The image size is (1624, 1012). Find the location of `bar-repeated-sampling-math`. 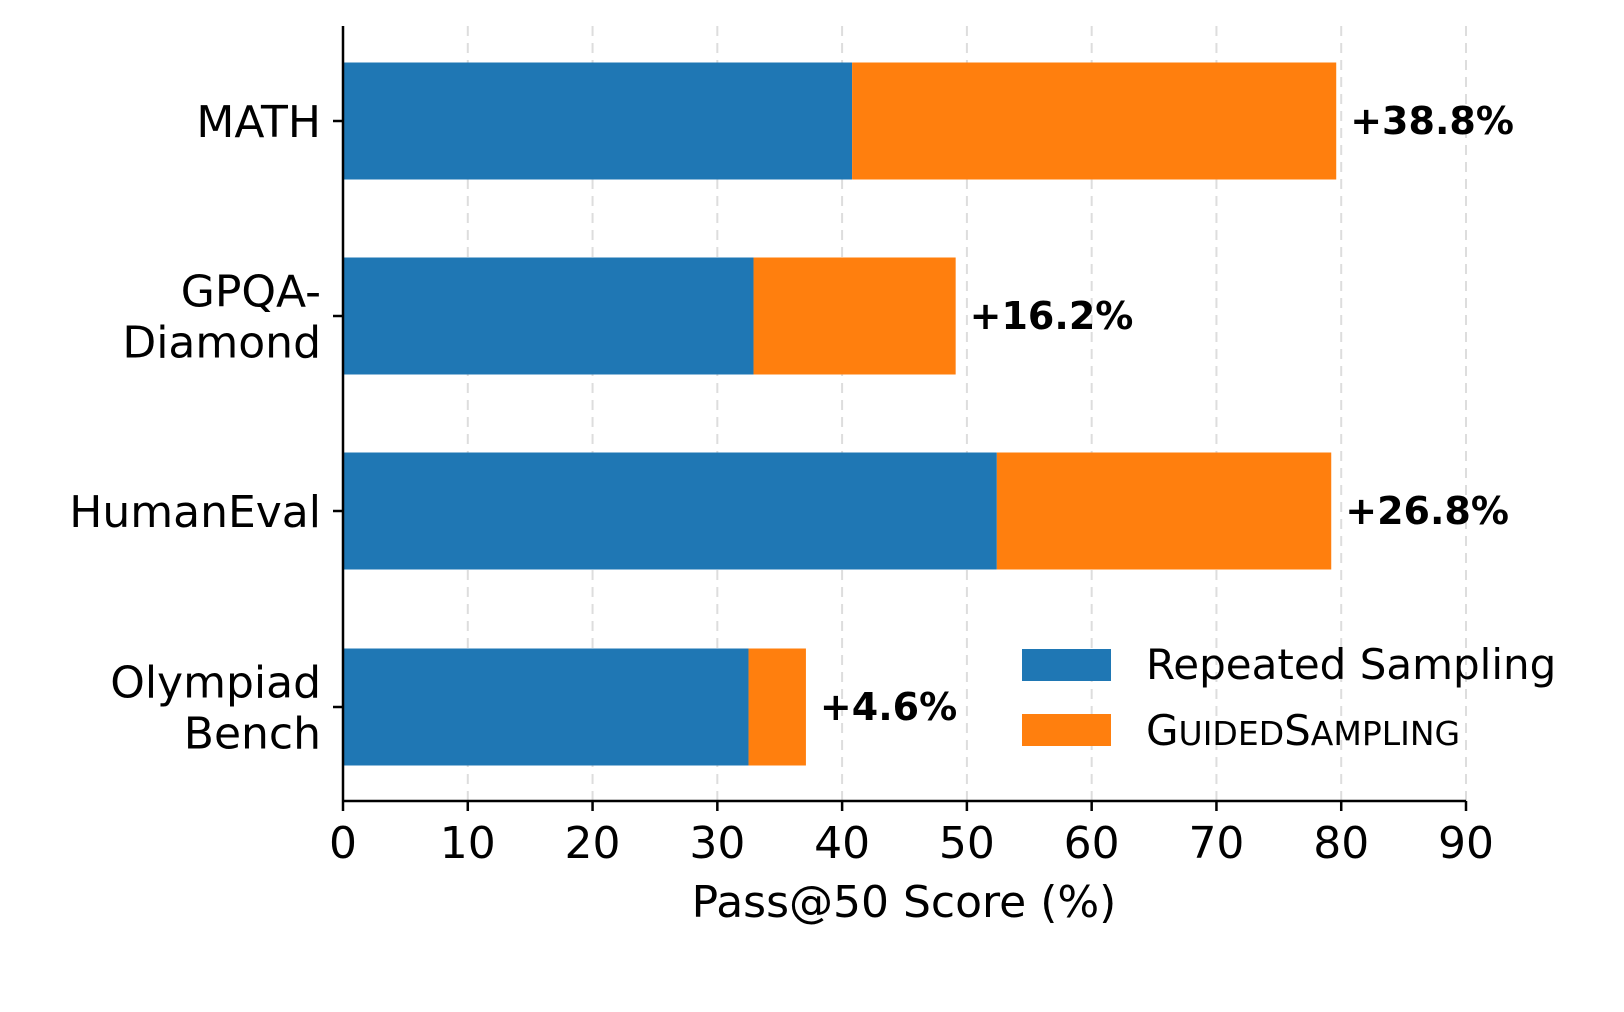

bar-repeated-sampling-math is located at coordinates (598, 121).